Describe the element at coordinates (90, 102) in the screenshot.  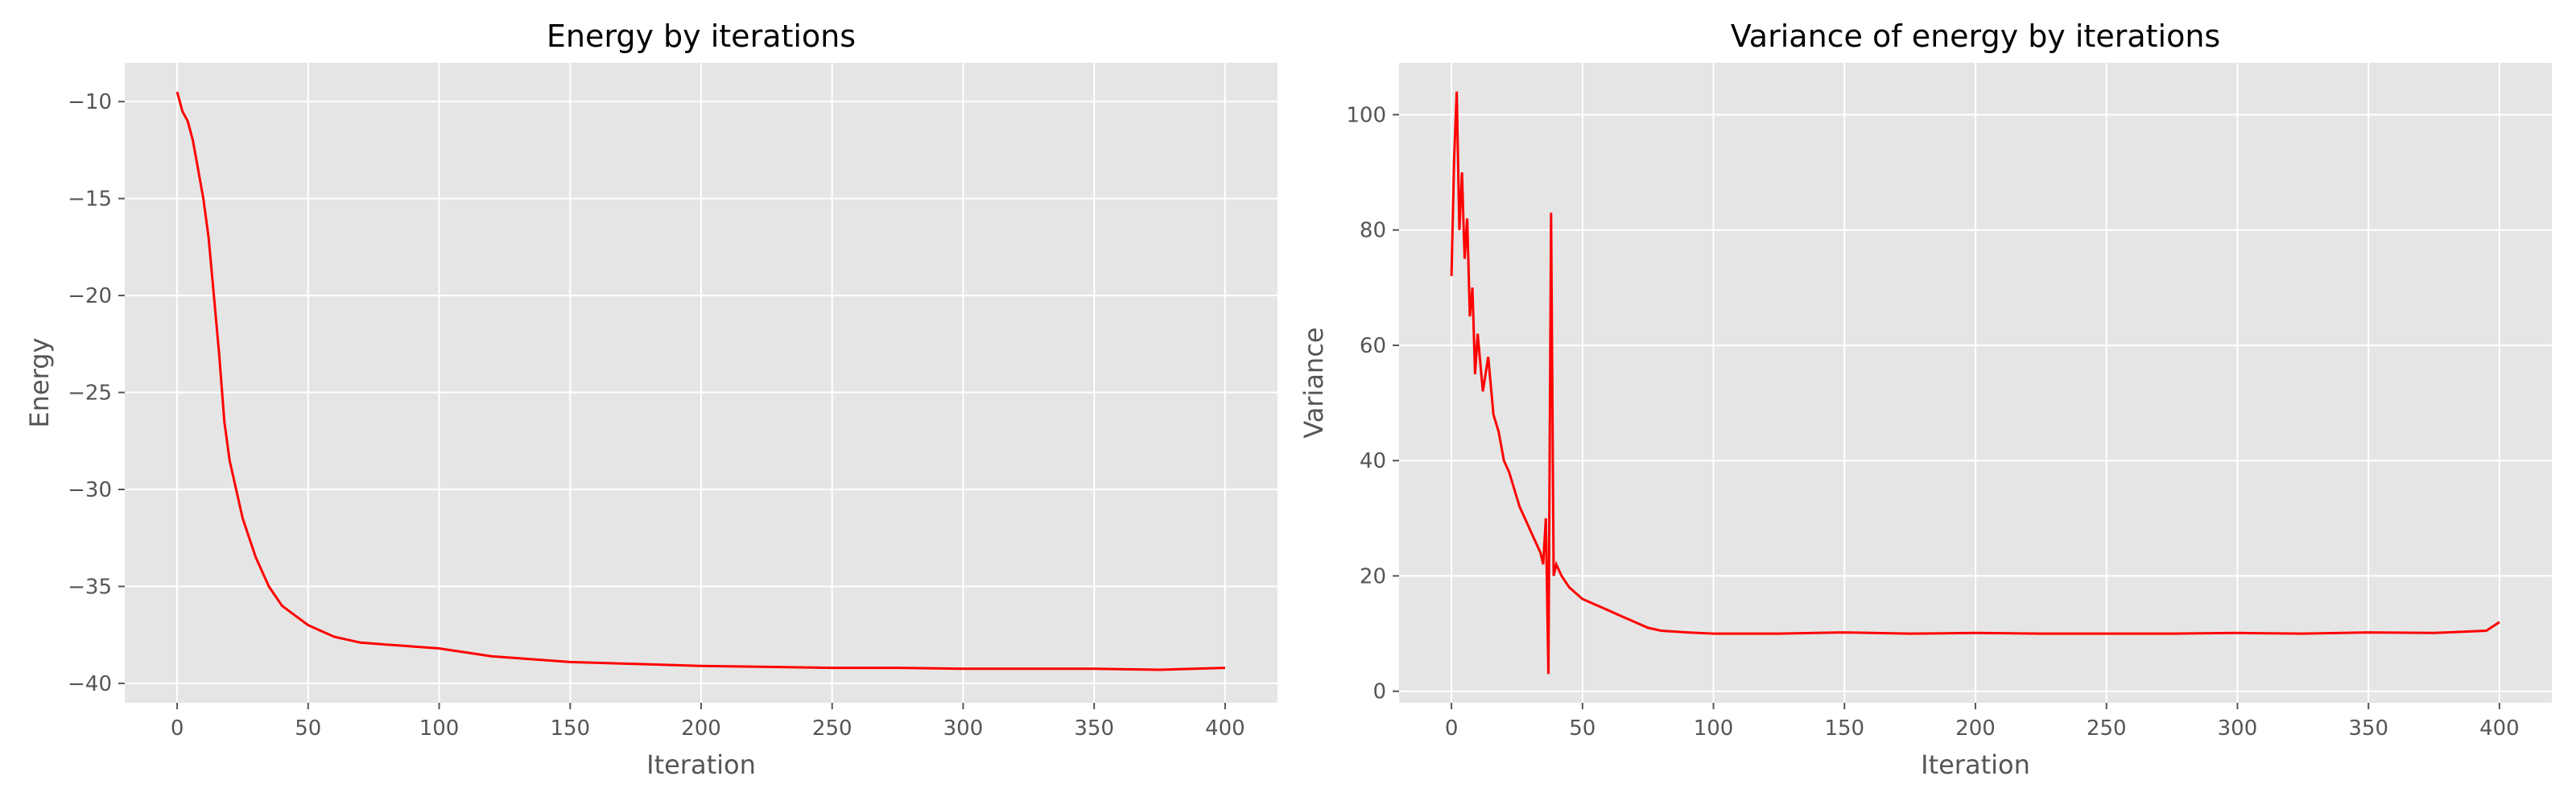
I see `y-tick-label: −10` at that location.